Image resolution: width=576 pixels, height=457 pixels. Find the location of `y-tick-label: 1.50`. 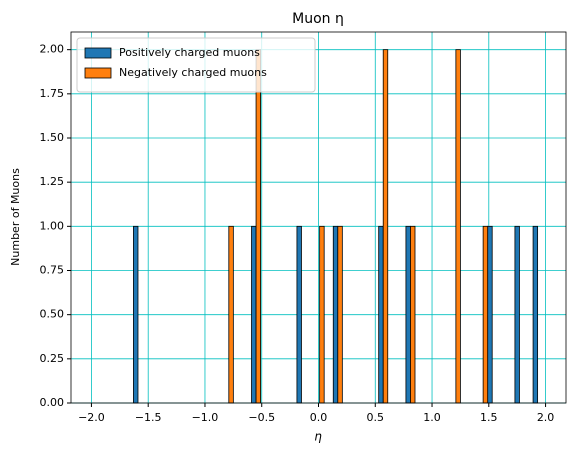

y-tick-label: 1.50 is located at coordinates (52, 137).